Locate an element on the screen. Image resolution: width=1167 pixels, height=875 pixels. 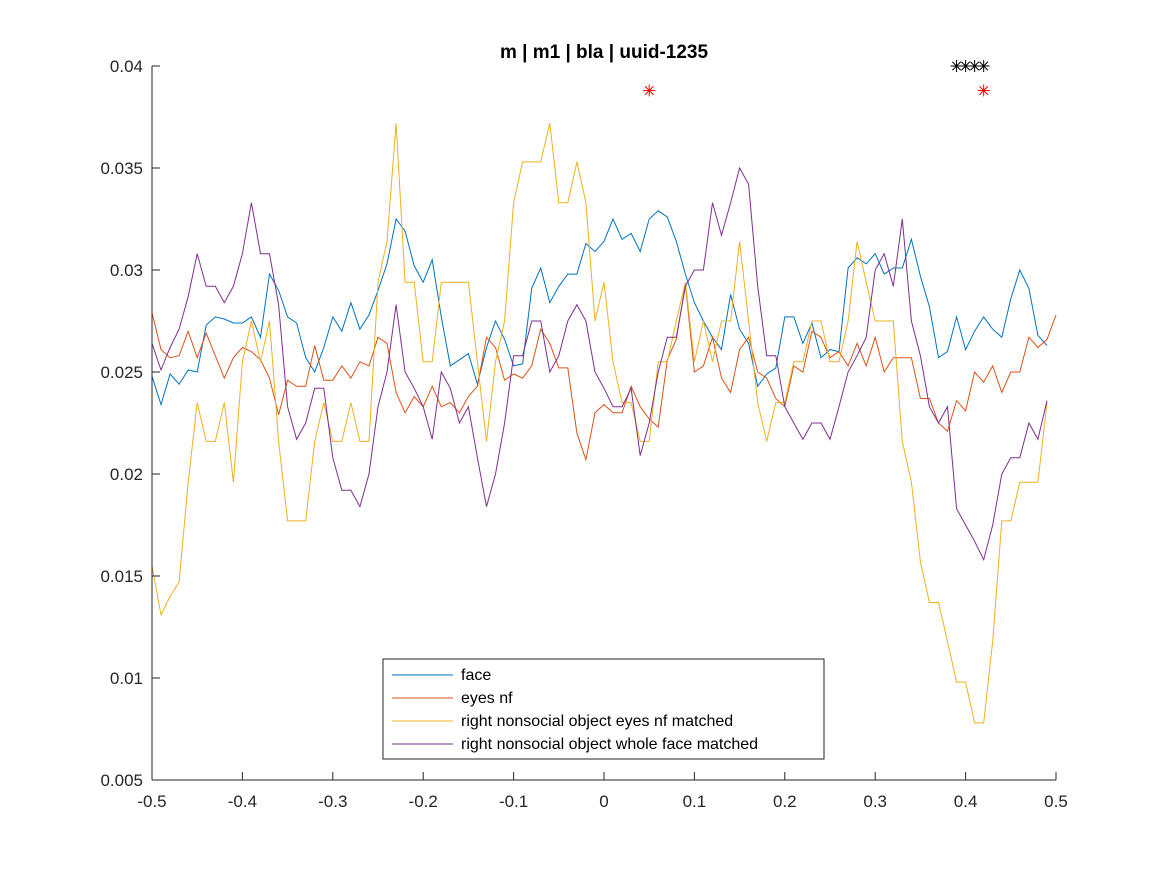
y-tick-label: 0.035 is located at coordinates (121, 168).